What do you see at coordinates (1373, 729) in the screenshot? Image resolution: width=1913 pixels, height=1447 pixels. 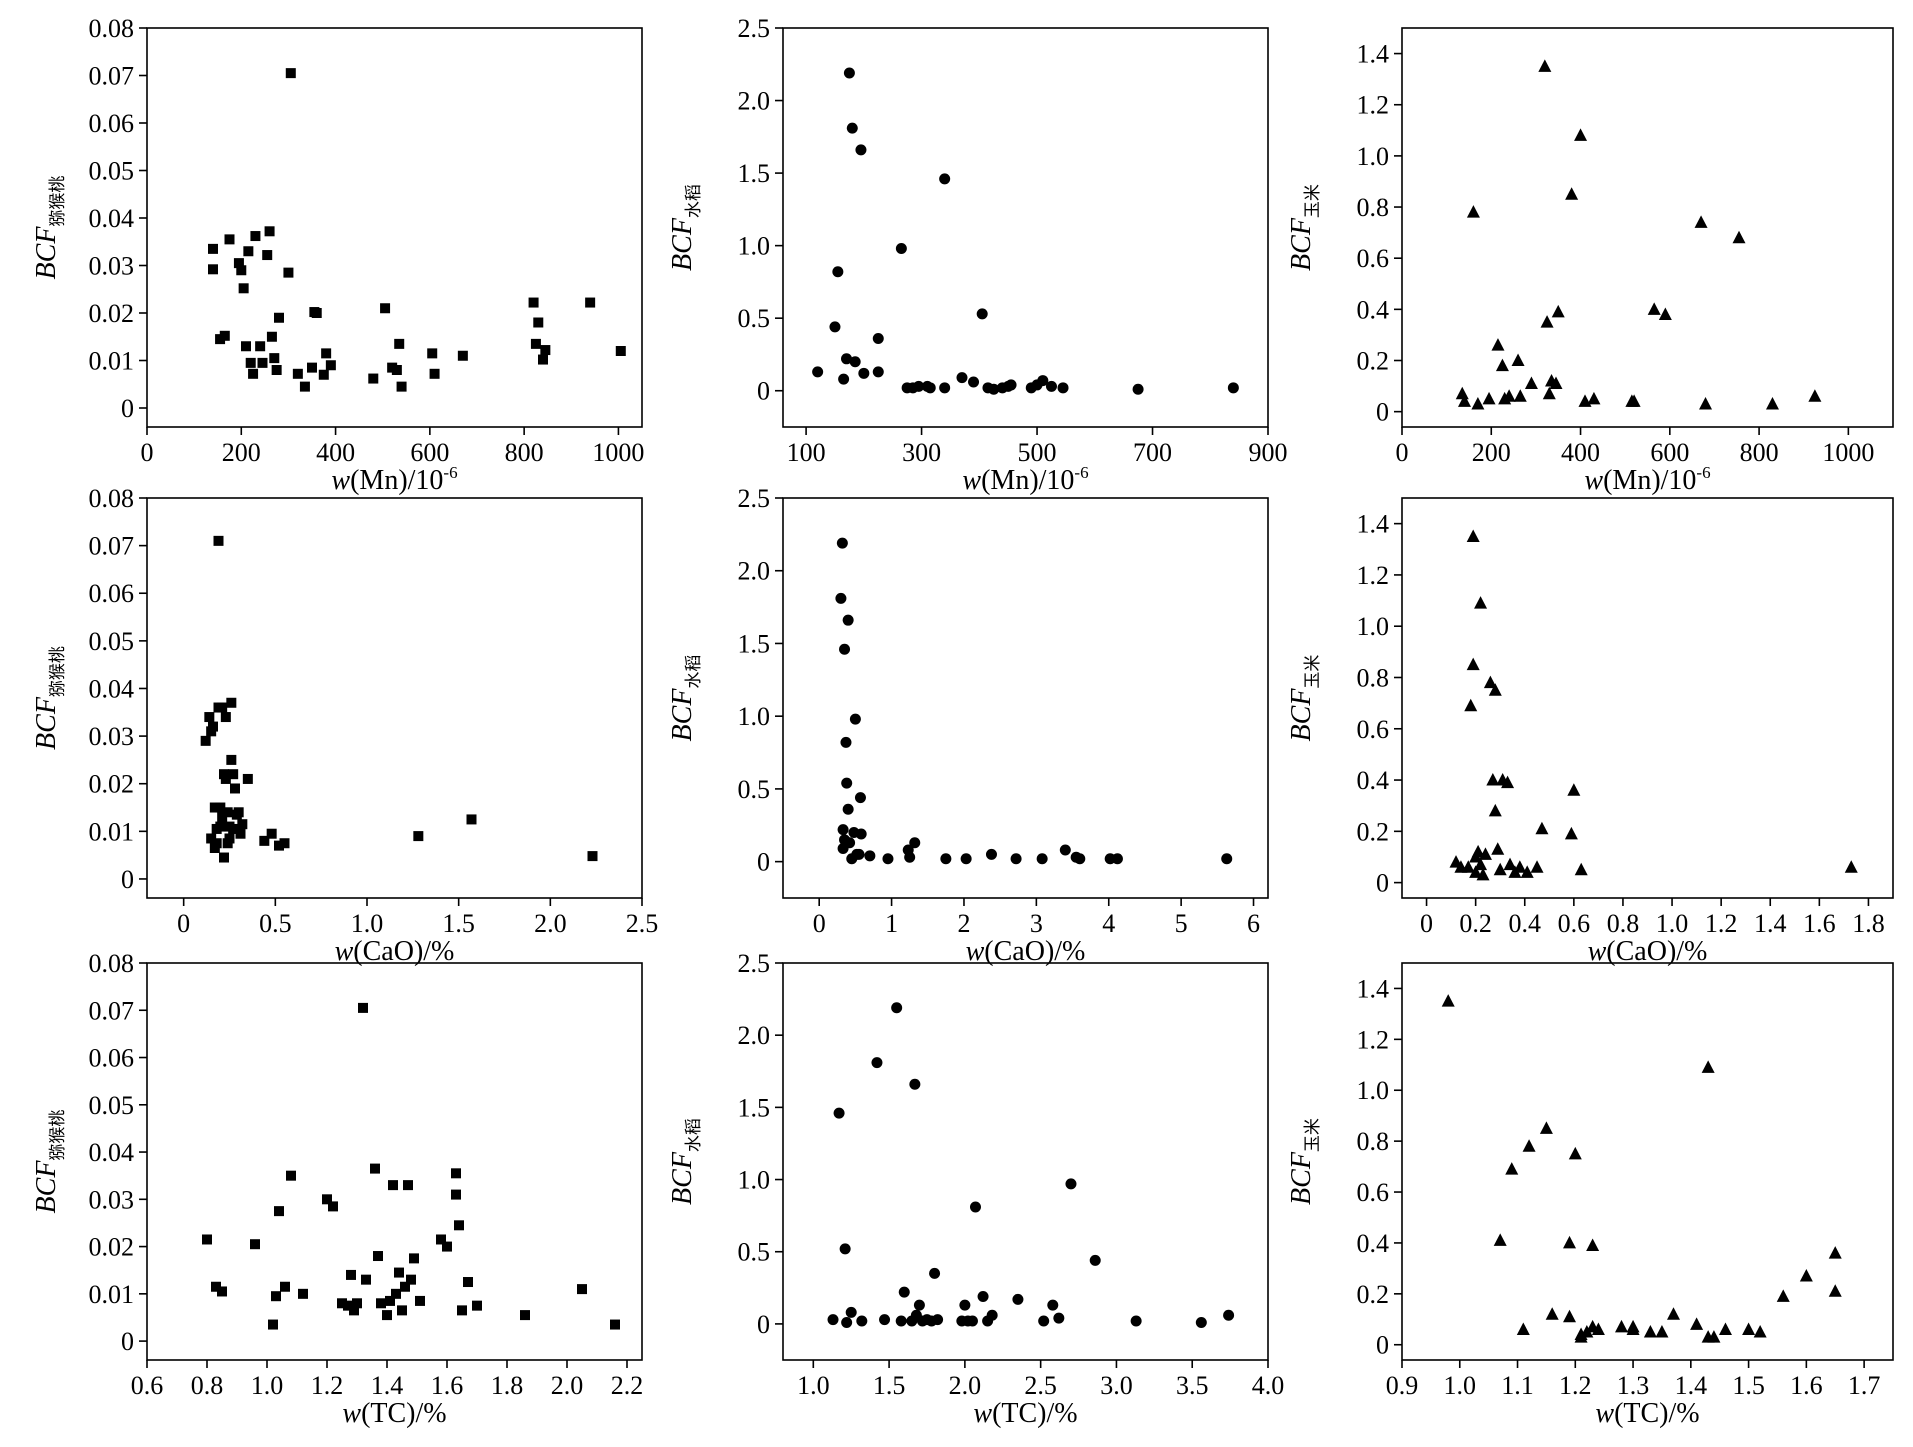 I see `y-tick-label: 0.6` at bounding box center [1373, 729].